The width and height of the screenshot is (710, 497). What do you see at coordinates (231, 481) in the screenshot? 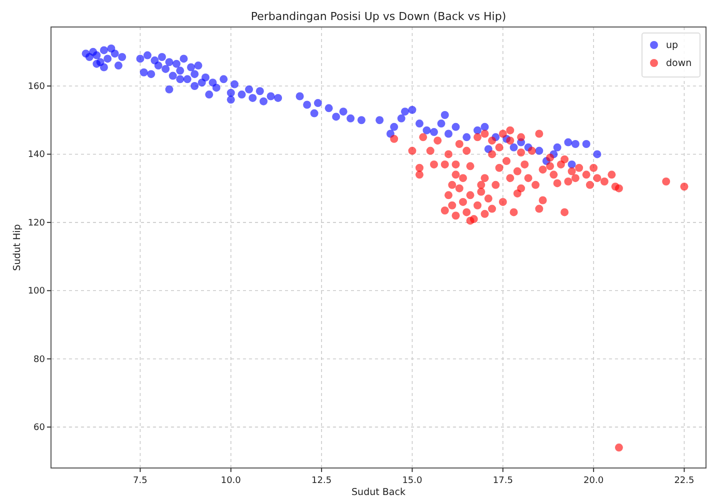
I see `x-tick-label: 10.0` at bounding box center [231, 481].